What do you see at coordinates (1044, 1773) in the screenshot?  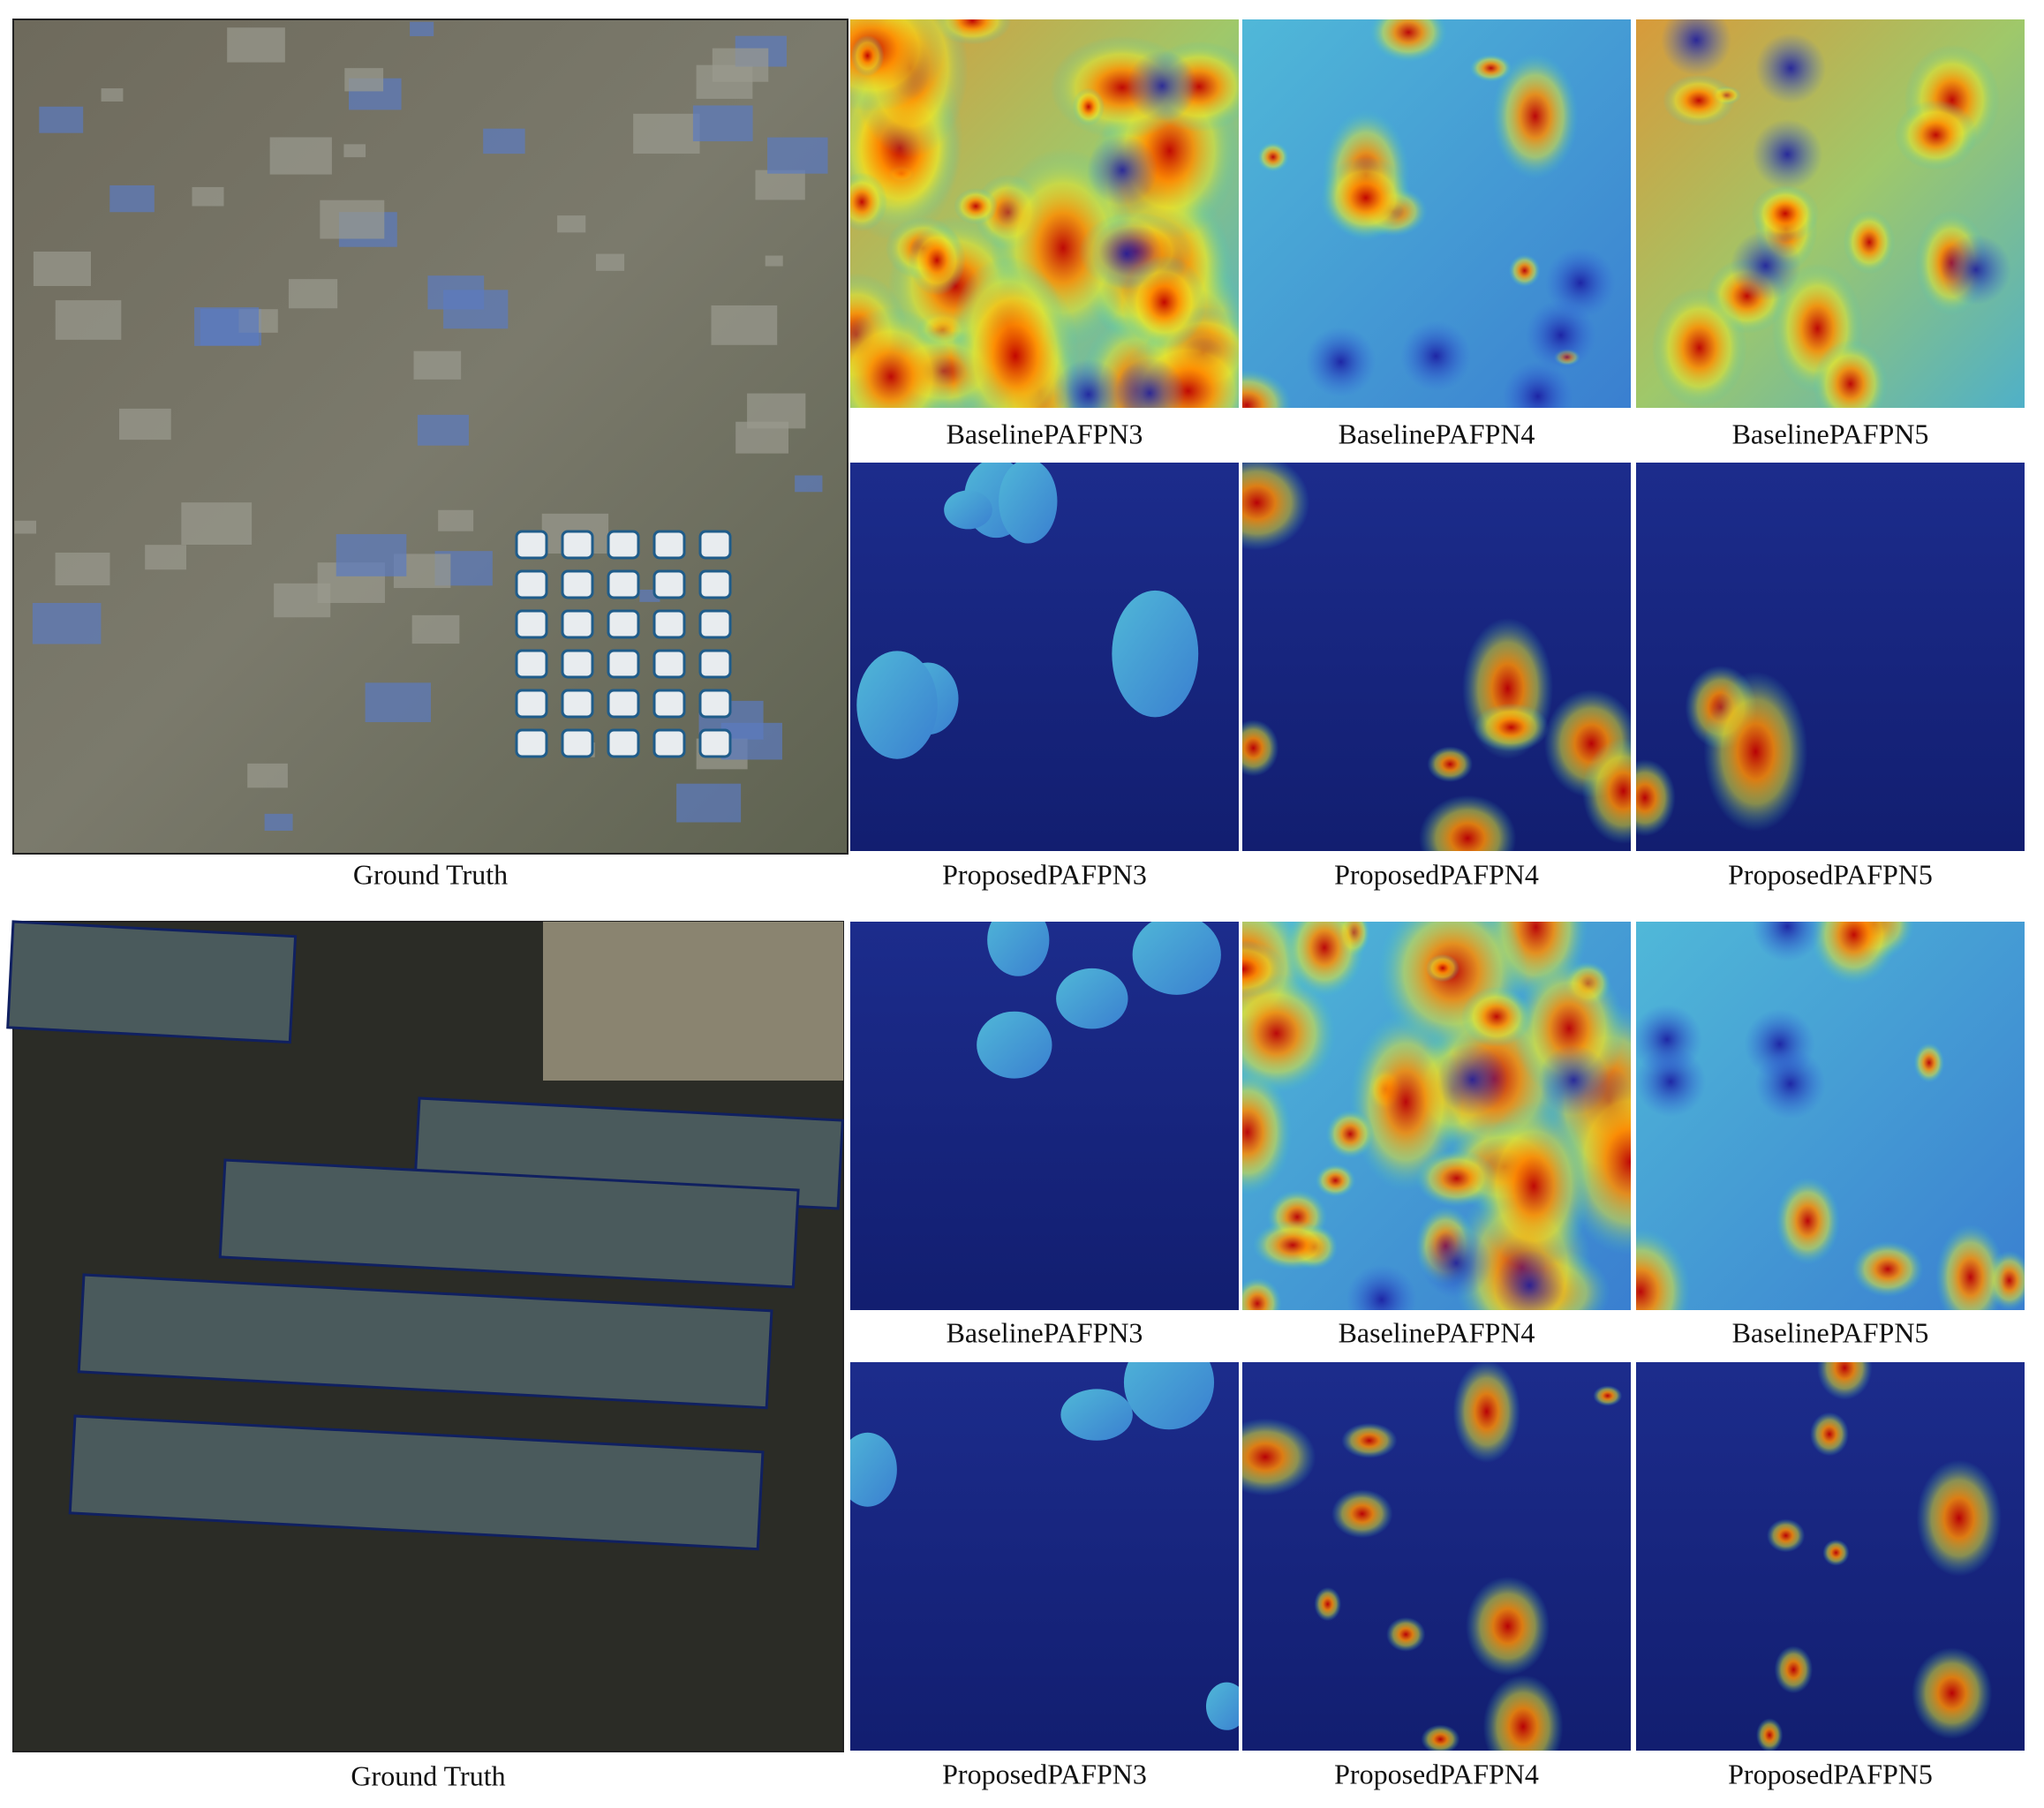 I see `caption: ProposedPAFPN3` at bounding box center [1044, 1773].